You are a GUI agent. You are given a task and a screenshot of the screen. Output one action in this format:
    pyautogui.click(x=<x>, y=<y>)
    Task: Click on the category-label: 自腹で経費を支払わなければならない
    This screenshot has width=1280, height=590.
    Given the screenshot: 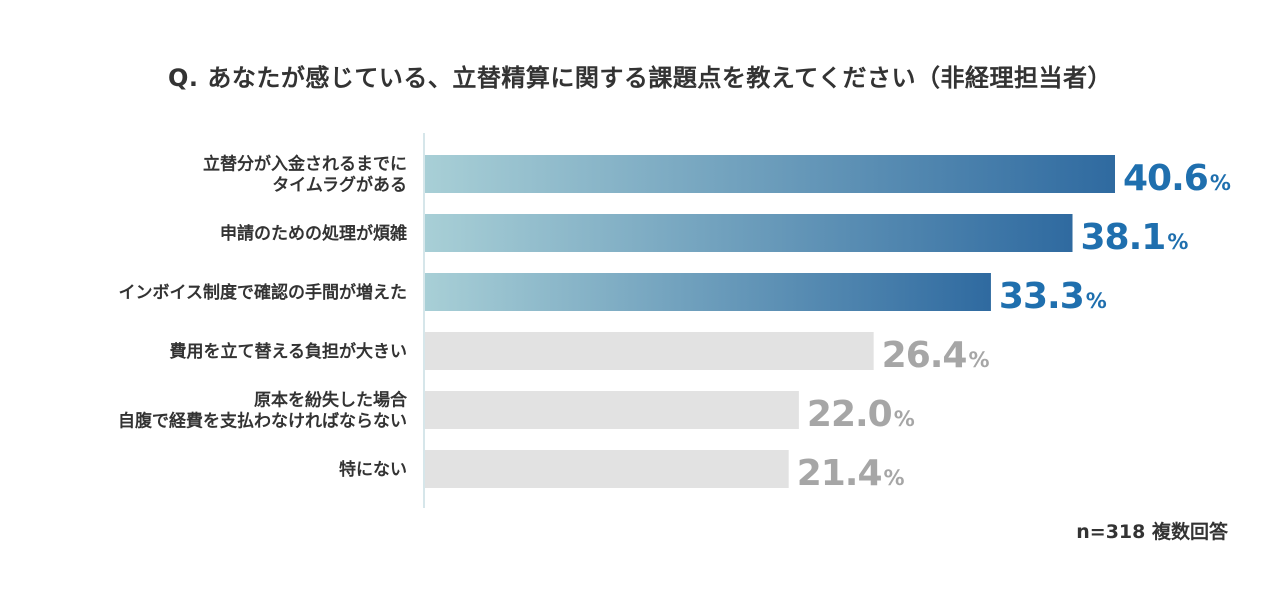 What is the action you would take?
    pyautogui.click(x=262, y=421)
    